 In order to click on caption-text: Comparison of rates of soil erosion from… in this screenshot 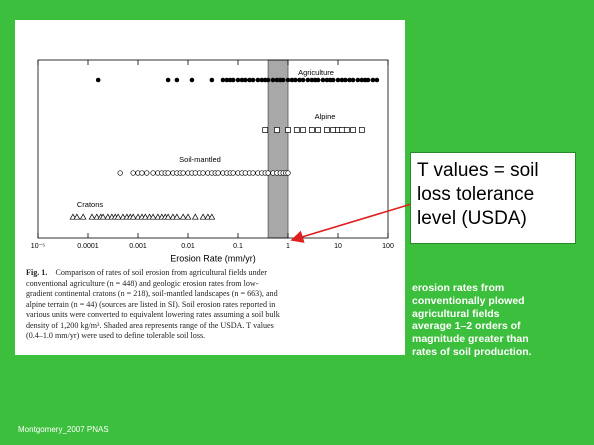, I will do `click(161, 272)`.